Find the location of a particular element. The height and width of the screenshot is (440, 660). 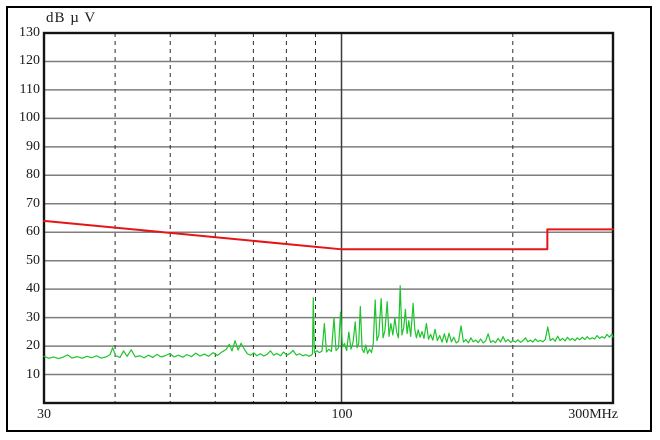

x-tick-label-300mhz: 300MHz is located at coordinates (593, 414).